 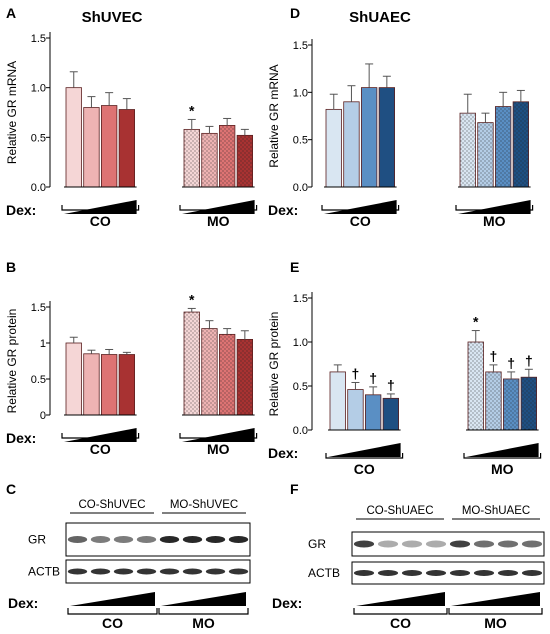 I want to click on bar-group-mo: * MO, so click(x=218, y=374).